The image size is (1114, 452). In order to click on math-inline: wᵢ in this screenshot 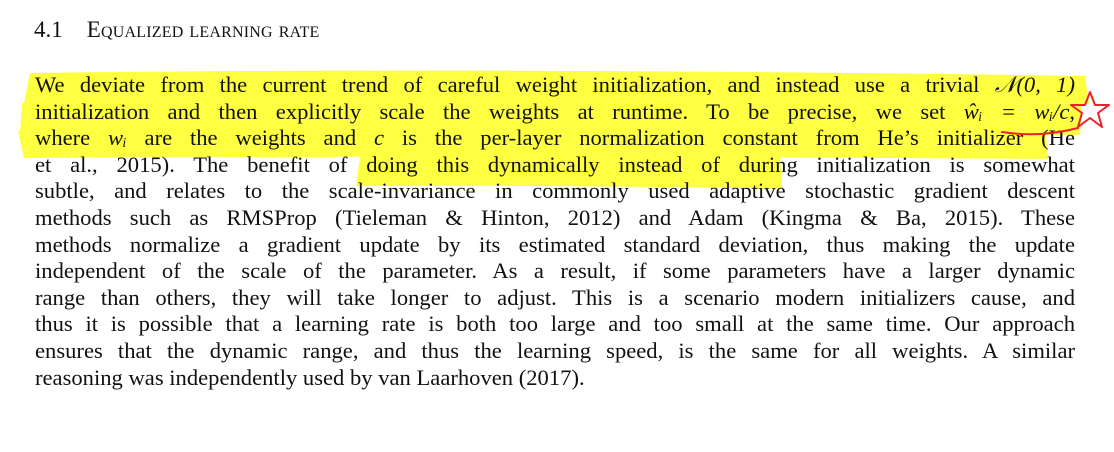, I will do `click(117, 138)`.